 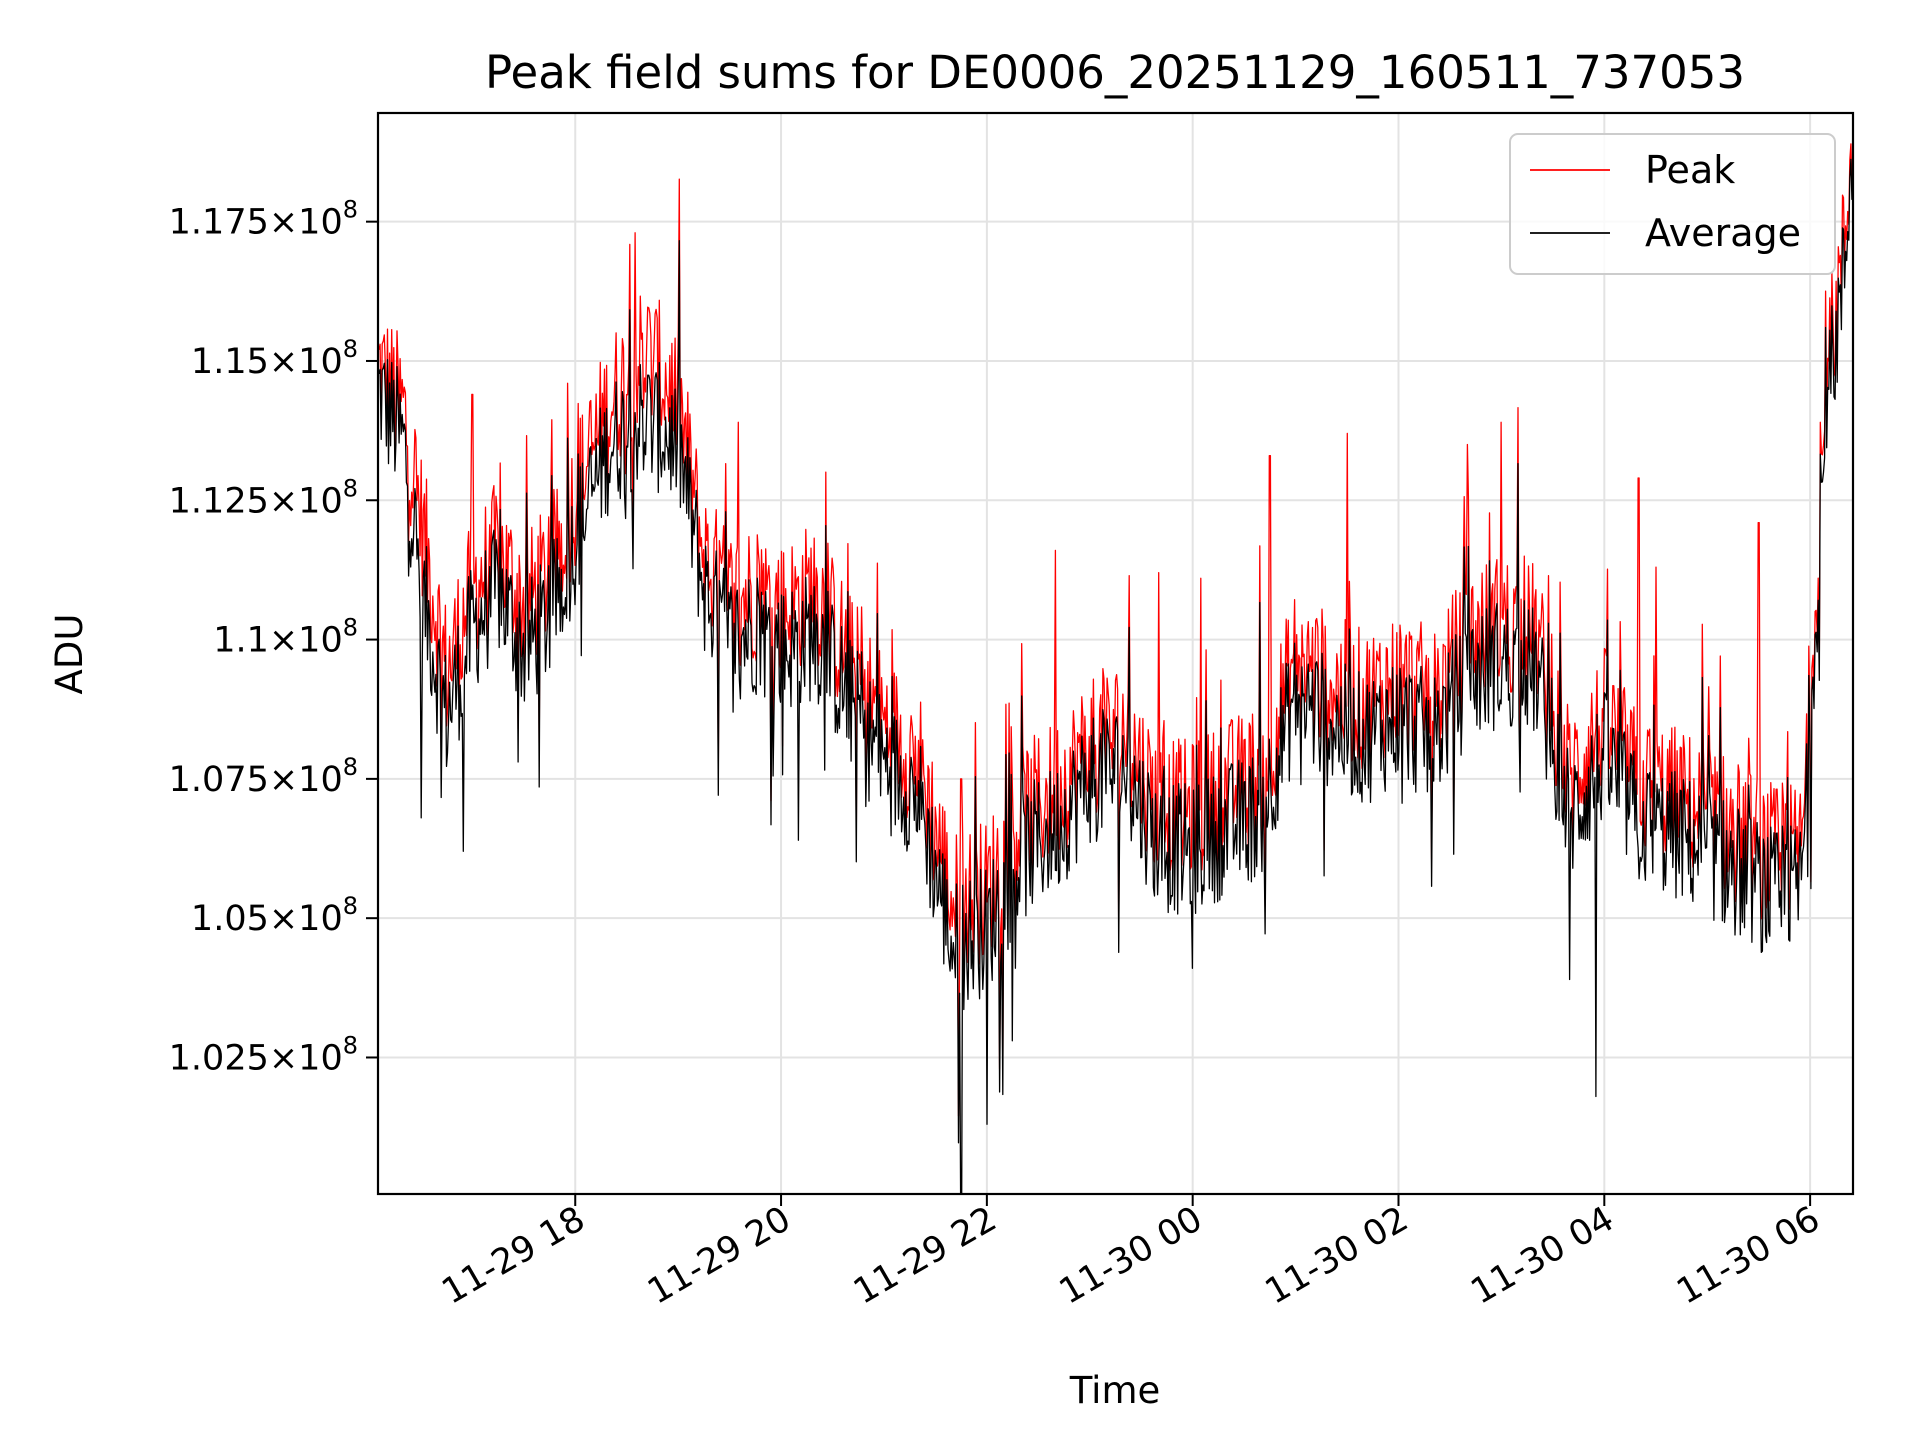 What do you see at coordinates (263, 1054) in the screenshot?
I see `y-tick-label: 1.025×108` at bounding box center [263, 1054].